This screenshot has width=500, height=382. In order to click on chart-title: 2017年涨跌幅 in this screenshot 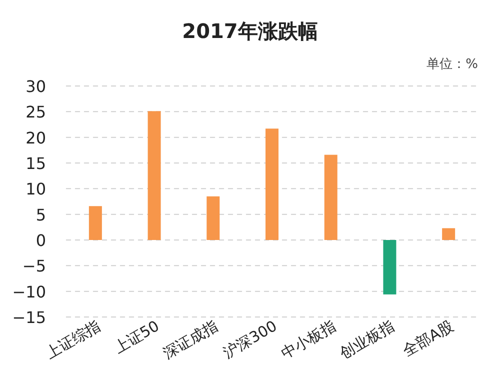, I will do `click(250, 31)`.